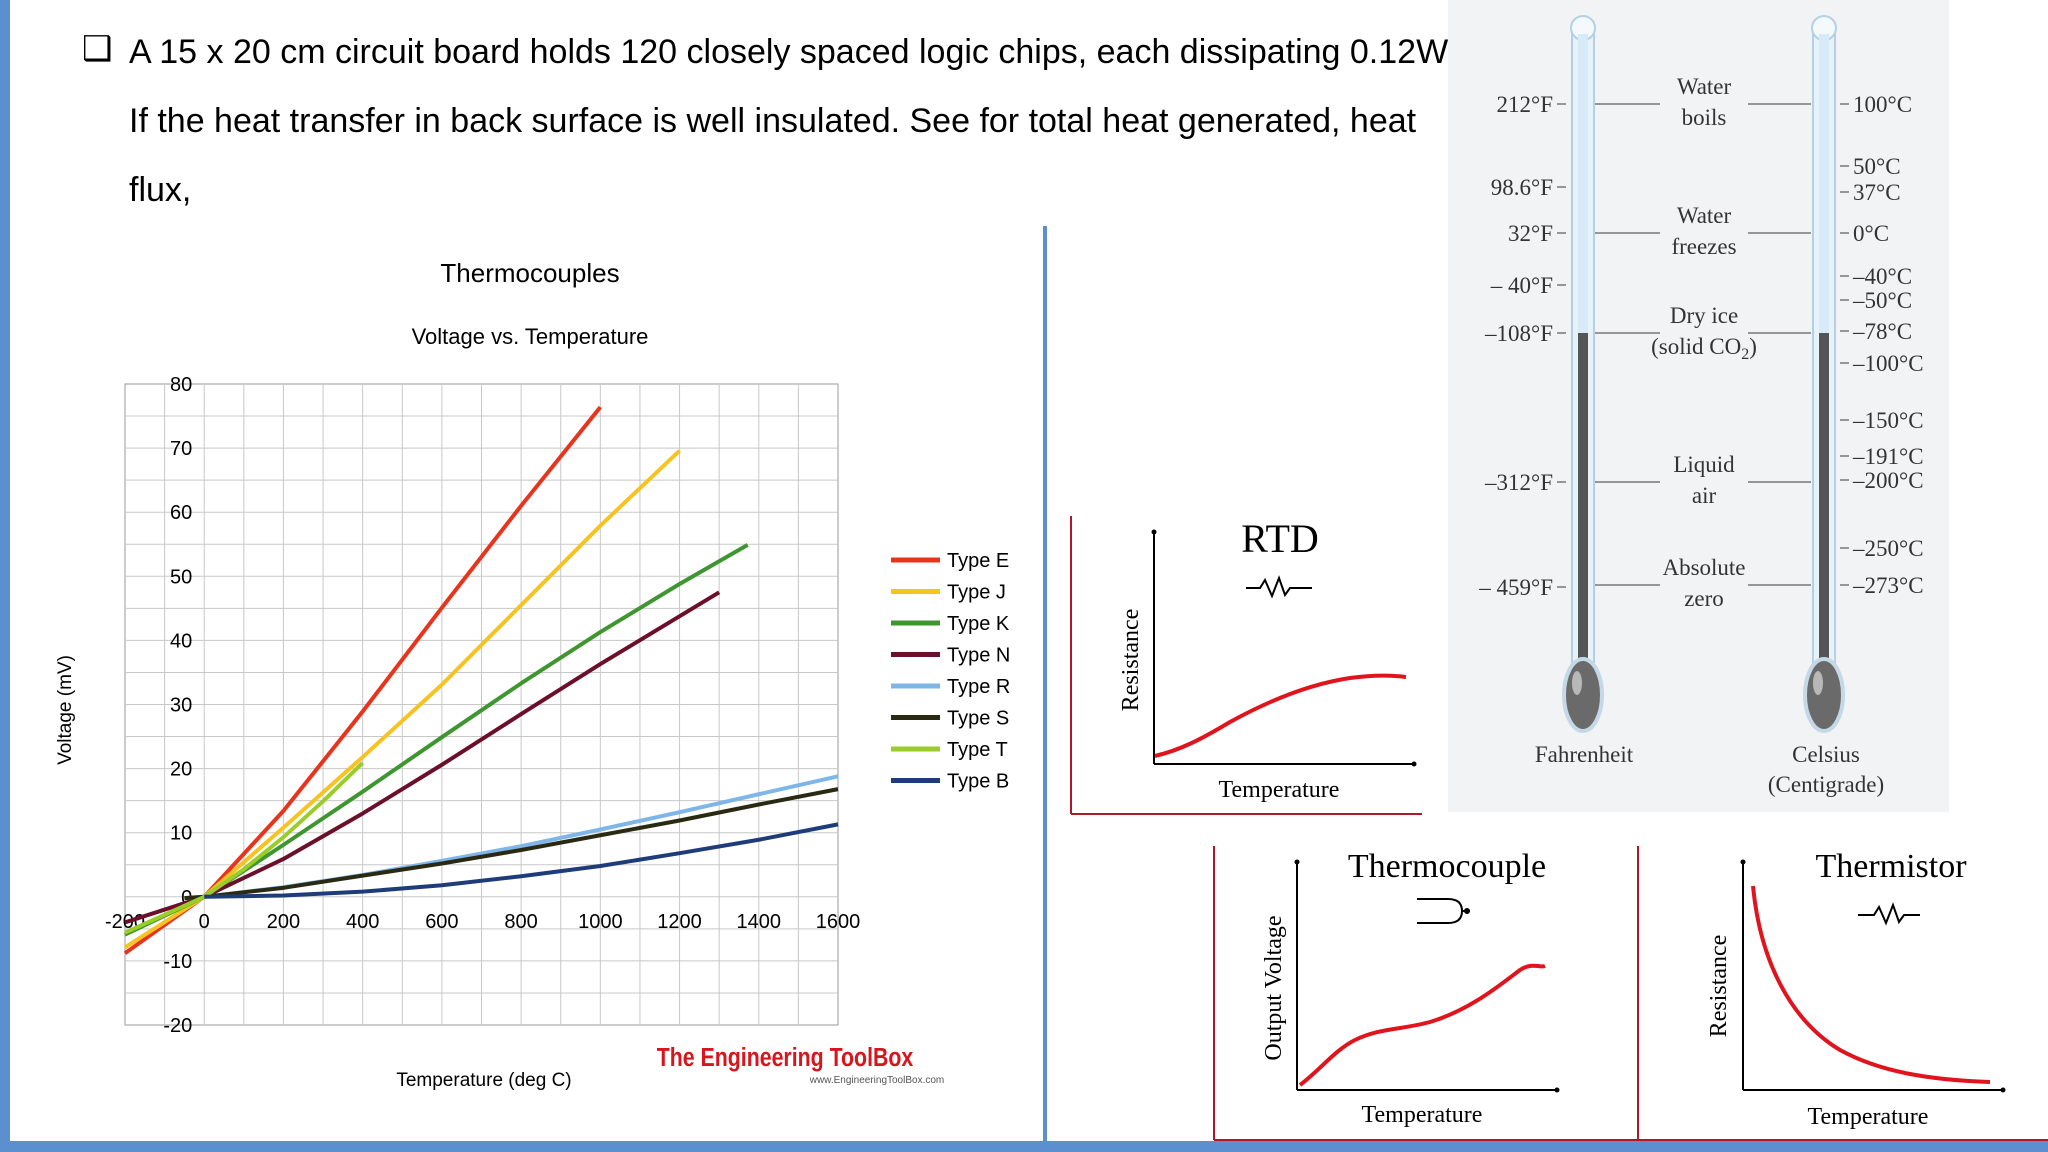  Describe the element at coordinates (244, 848) in the screenshot. I see `series-line-type-t` at that location.